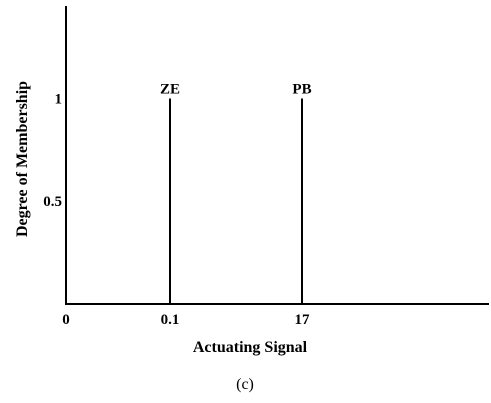 Image resolution: width=491 pixels, height=403 pixels. What do you see at coordinates (301, 89) in the screenshot?
I see `spike-label-pb: PB` at bounding box center [301, 89].